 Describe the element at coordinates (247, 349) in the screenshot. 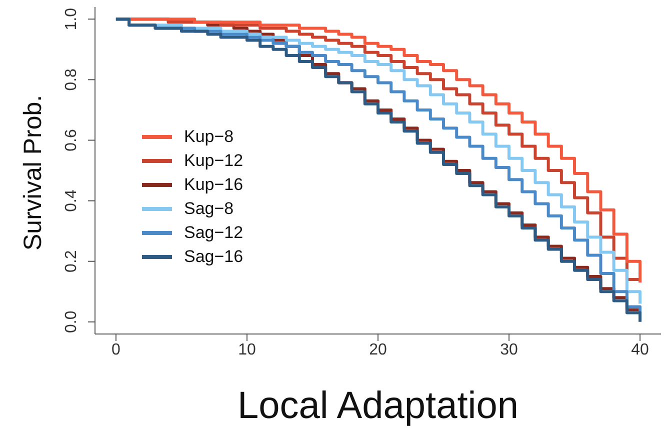

I see `x-tick-label: 10` at that location.